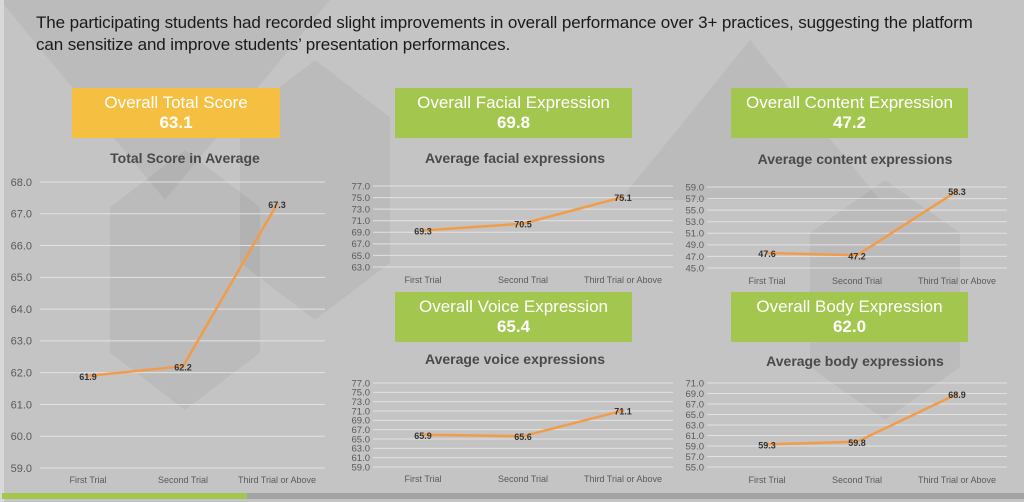 This screenshot has width=1024, height=502. I want to click on y-tick-label: 47.0, so click(695, 257).